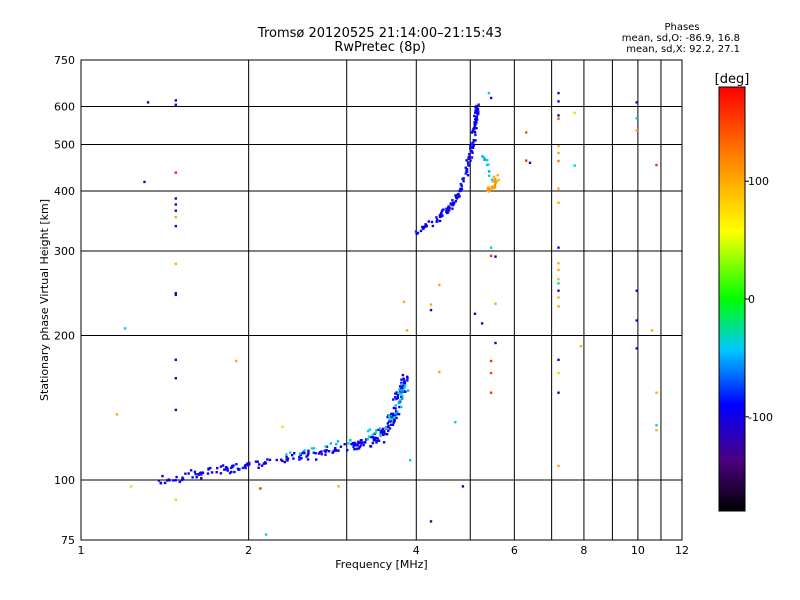  I want to click on x-tick-label: 12, so click(682, 550).